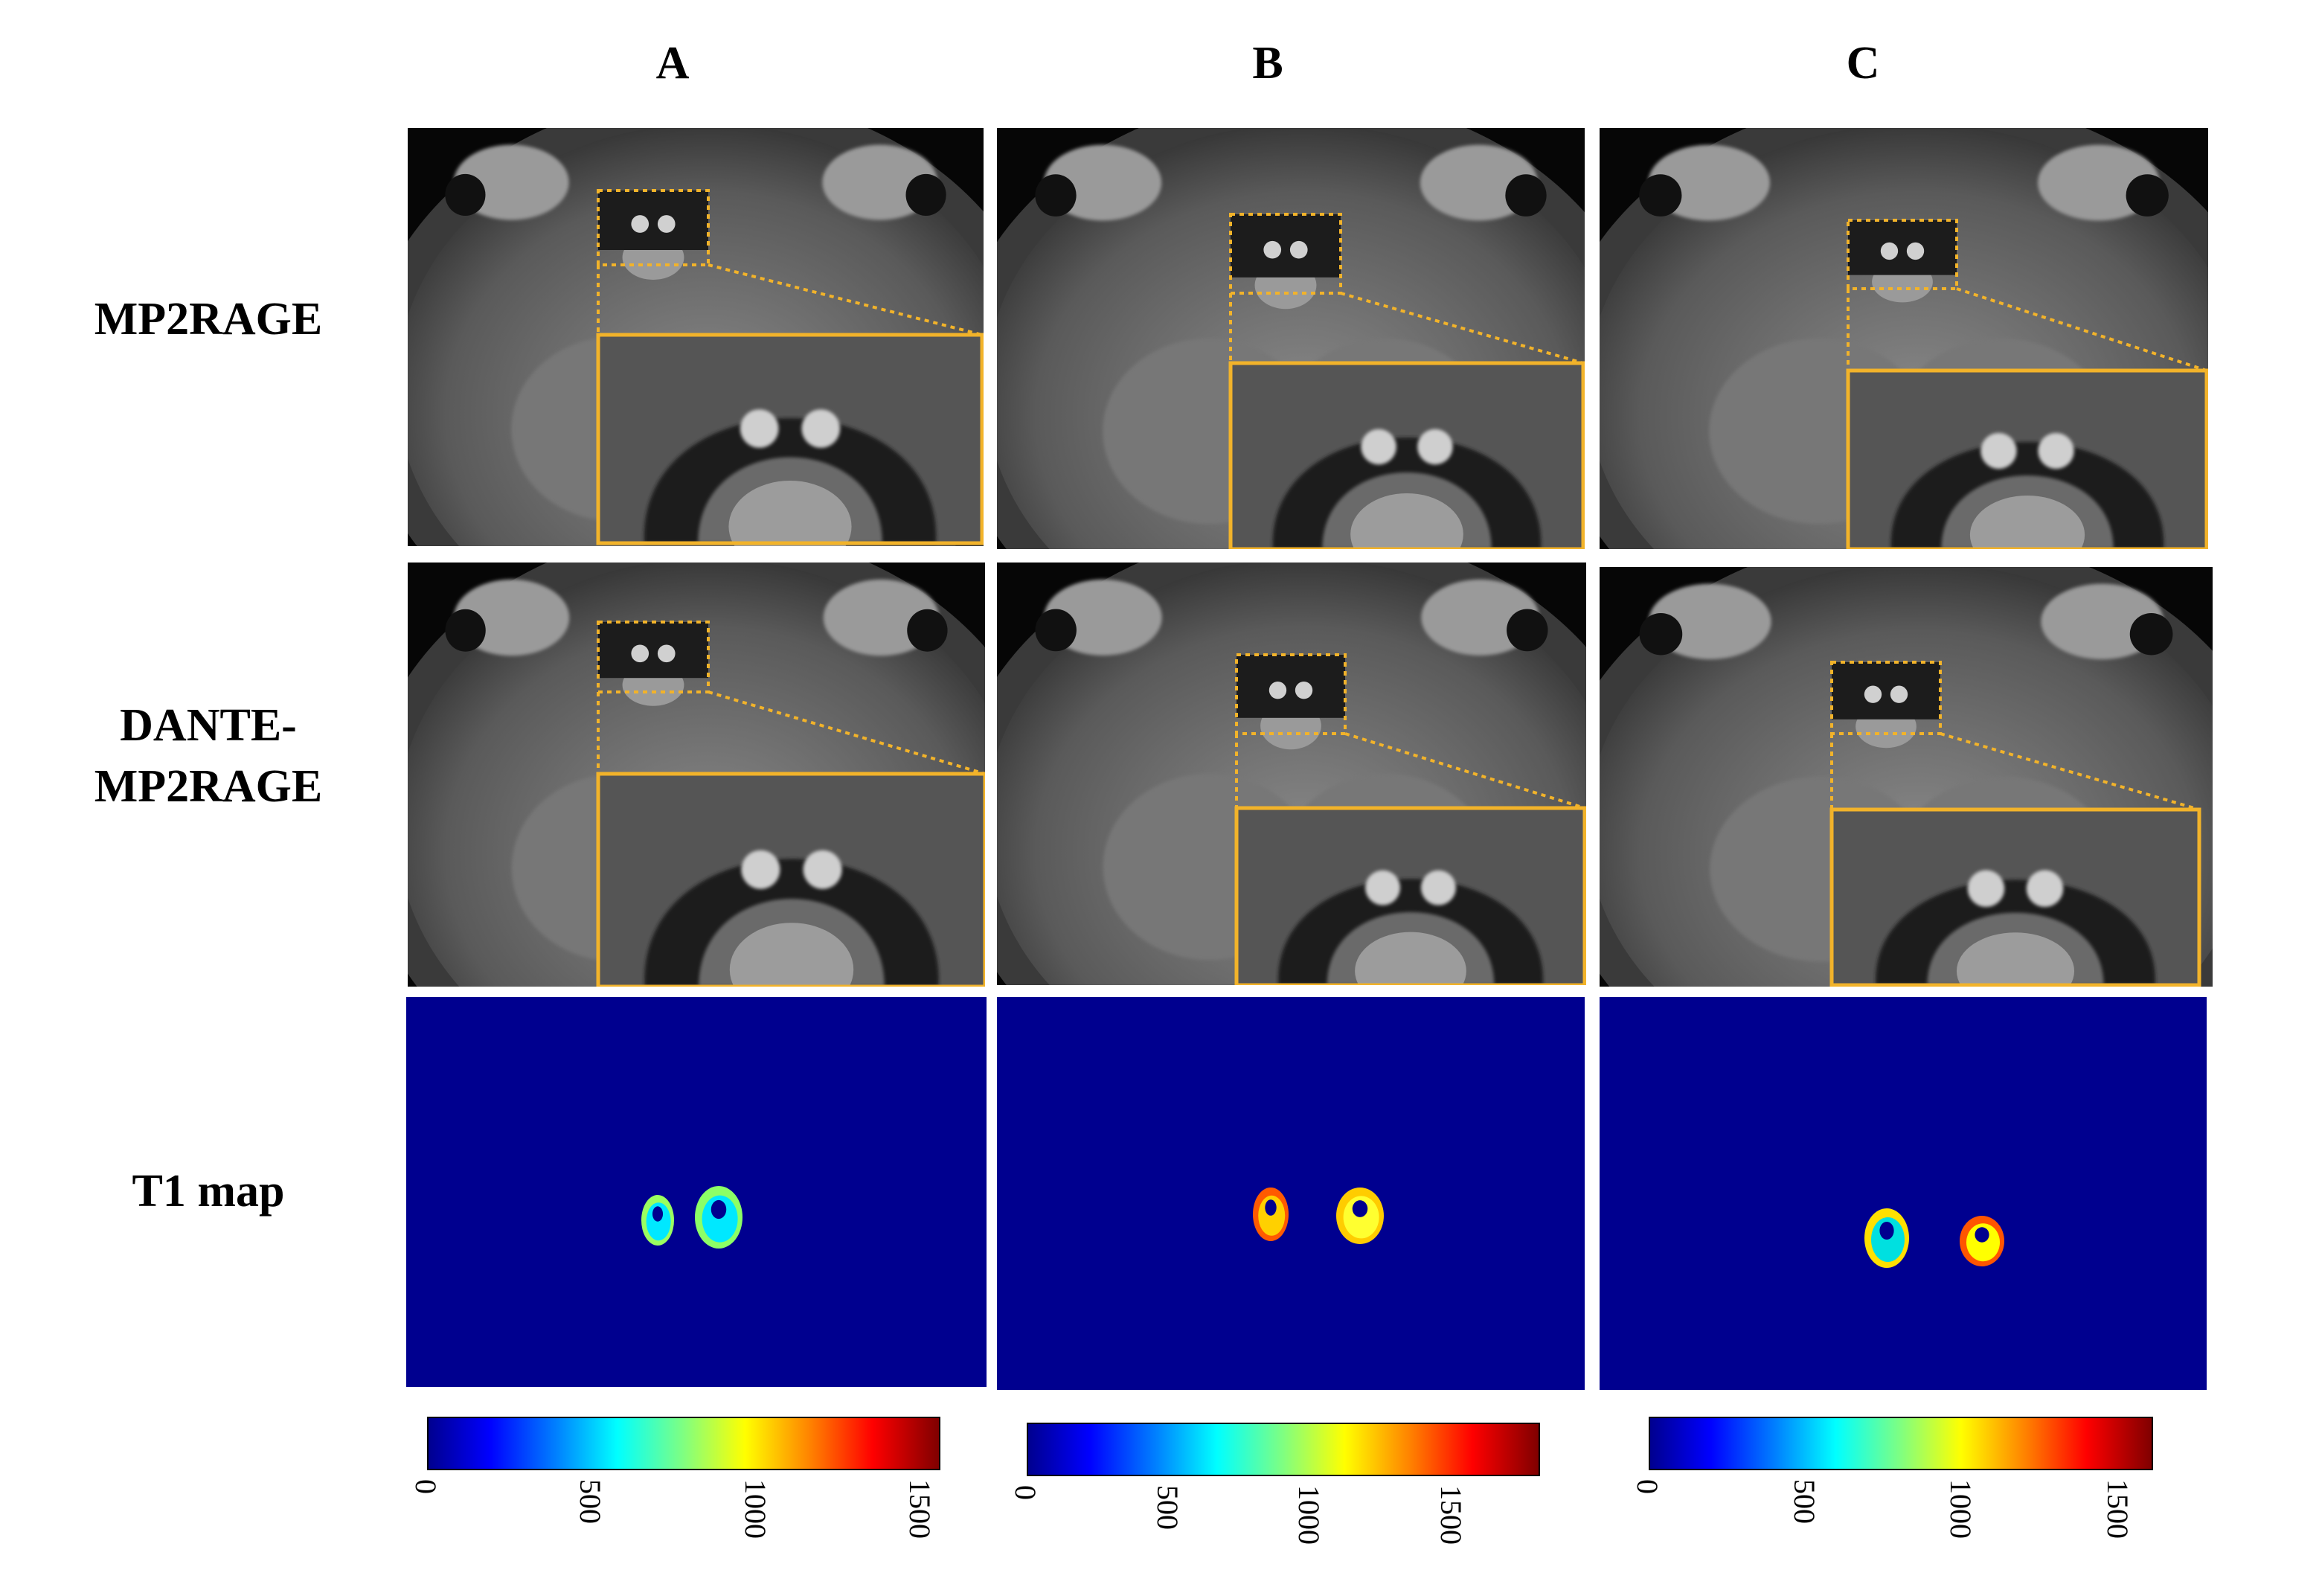  I want to click on row-label-mp2rage: MP2RAGE, so click(209, 319).